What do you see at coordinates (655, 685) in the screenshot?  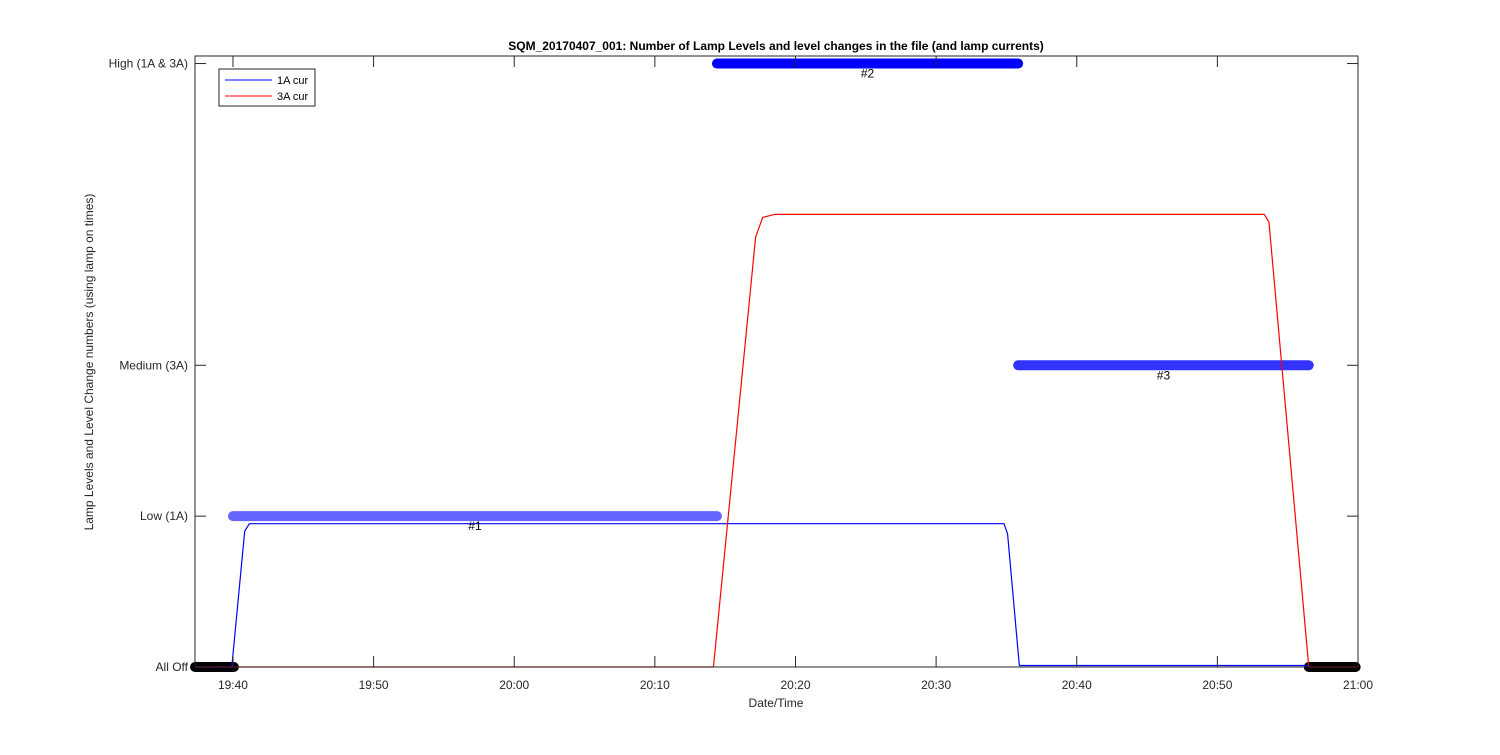 I see `x-tick-label: 20:10` at bounding box center [655, 685].